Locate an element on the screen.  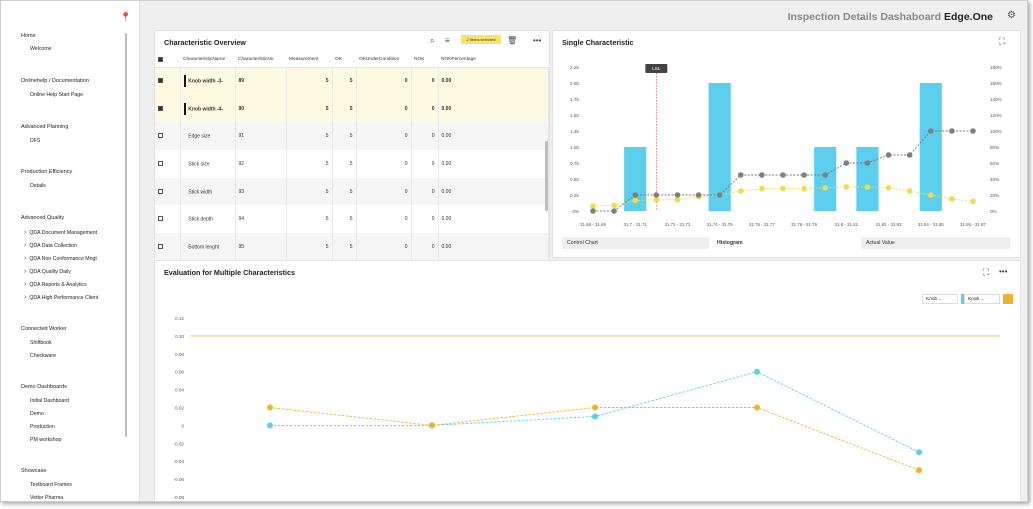
sidebar-item: QDA Document Management is located at coordinates (60, 232).